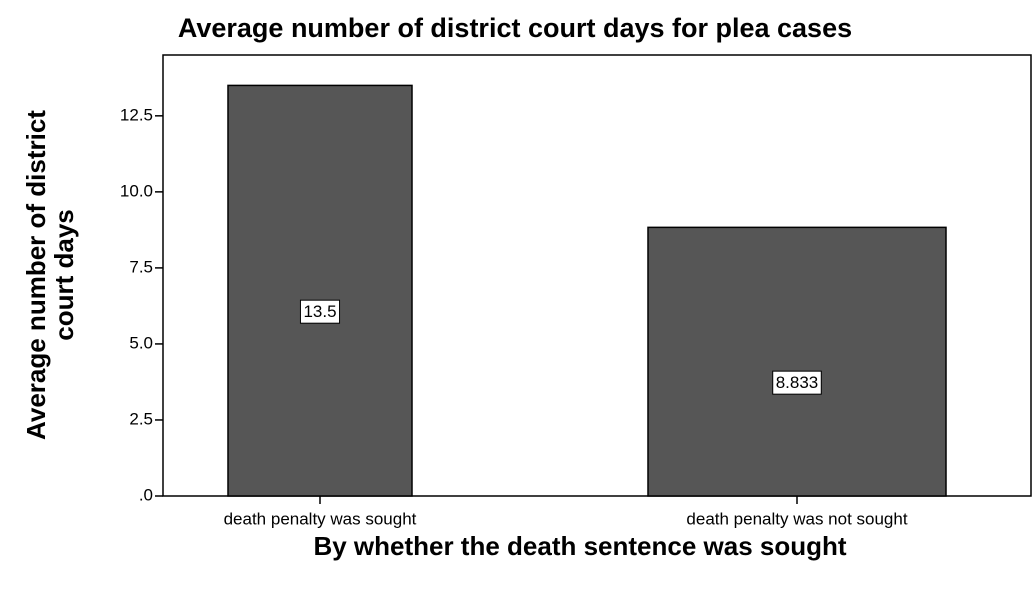  Describe the element at coordinates (136, 190) in the screenshot. I see `y-tick-label: 10.0` at that location.